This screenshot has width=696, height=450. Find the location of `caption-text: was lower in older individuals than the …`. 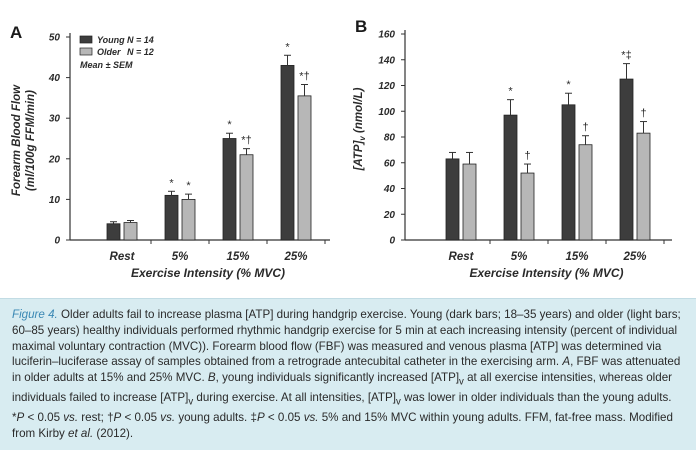

caption-text: was lower in older individuals than the … is located at coordinates (342, 408).